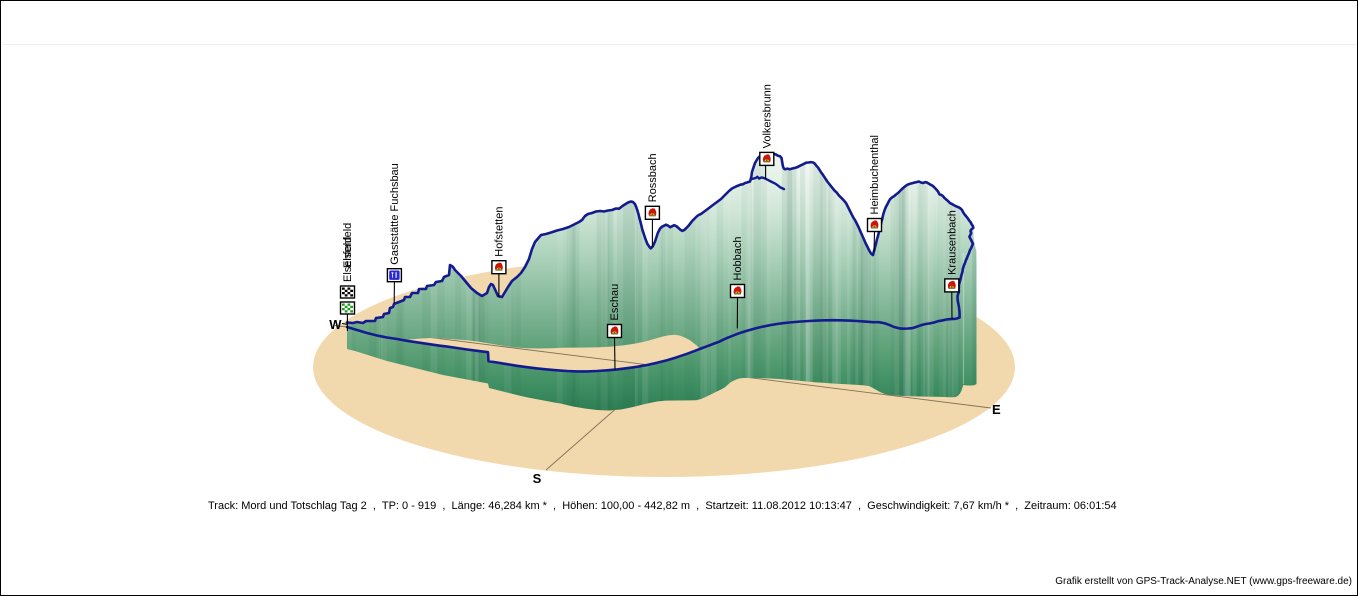 This screenshot has height=596, width=1358. What do you see at coordinates (335, 324) in the screenshot?
I see `compass-label-west: W` at bounding box center [335, 324].